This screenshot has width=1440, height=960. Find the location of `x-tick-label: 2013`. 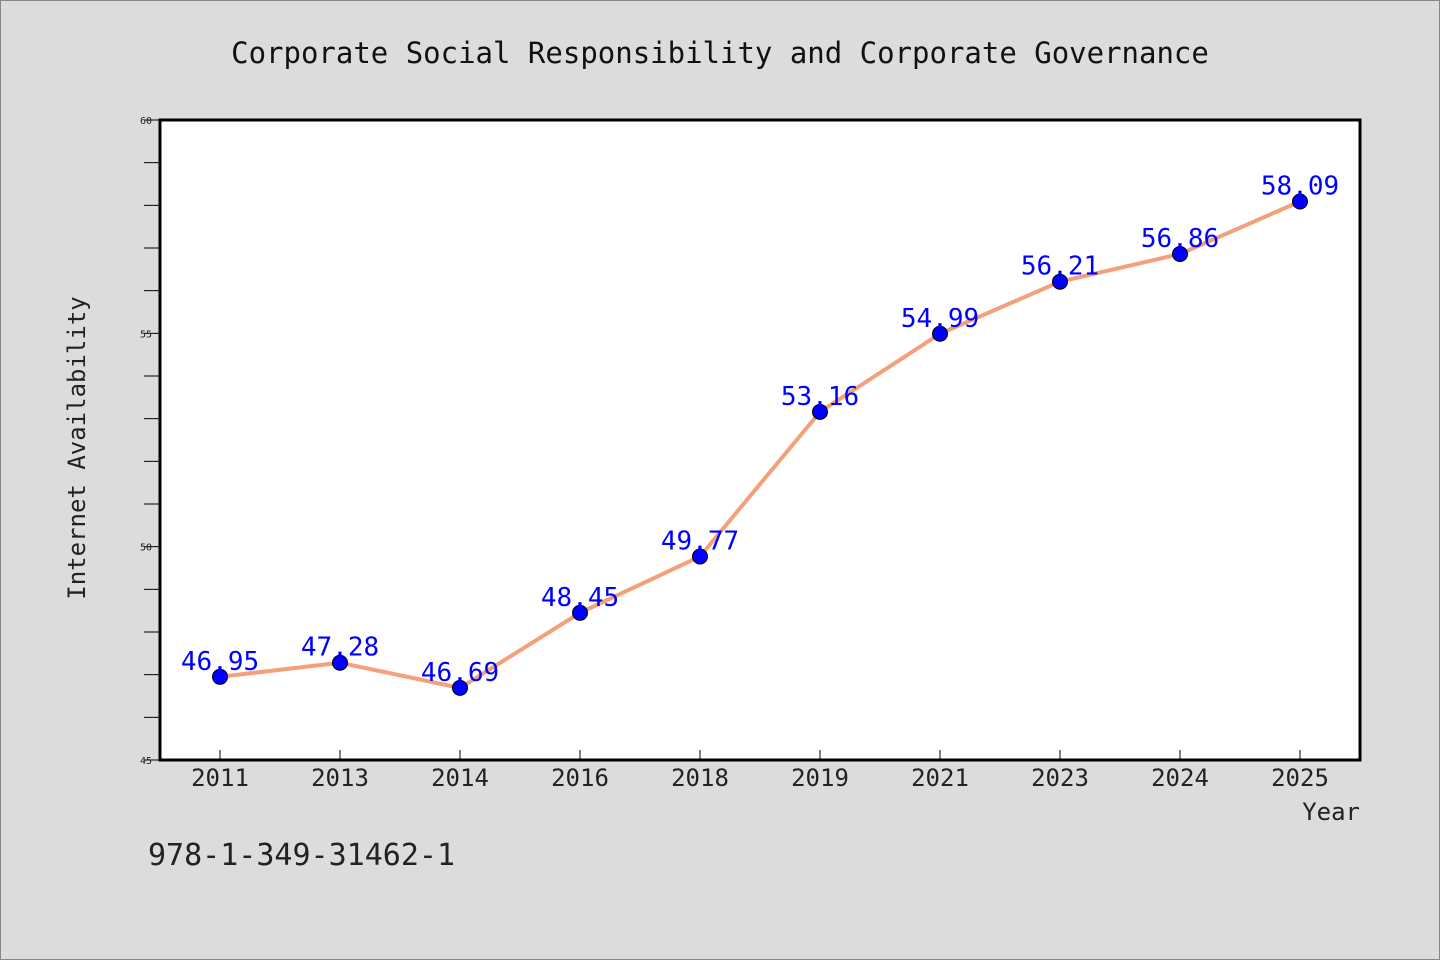

x-tick-label: 2013 is located at coordinates (340, 778).